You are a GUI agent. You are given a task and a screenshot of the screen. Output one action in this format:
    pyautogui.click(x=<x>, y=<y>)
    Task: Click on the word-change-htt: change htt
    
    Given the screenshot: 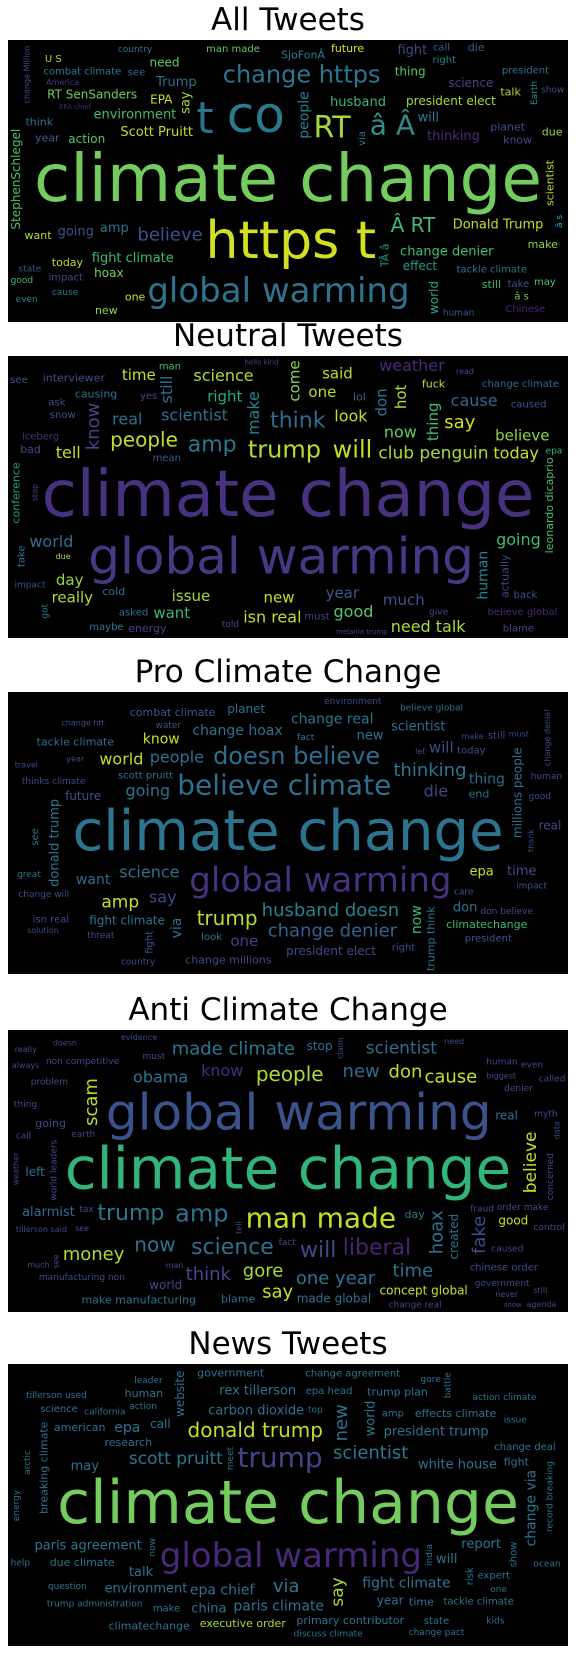 What is the action you would take?
    pyautogui.click(x=82, y=722)
    